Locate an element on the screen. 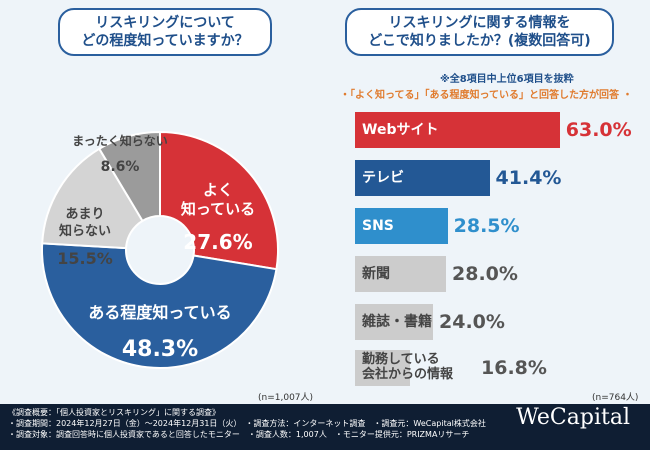  slice-label: よく is located at coordinates (218, 190).